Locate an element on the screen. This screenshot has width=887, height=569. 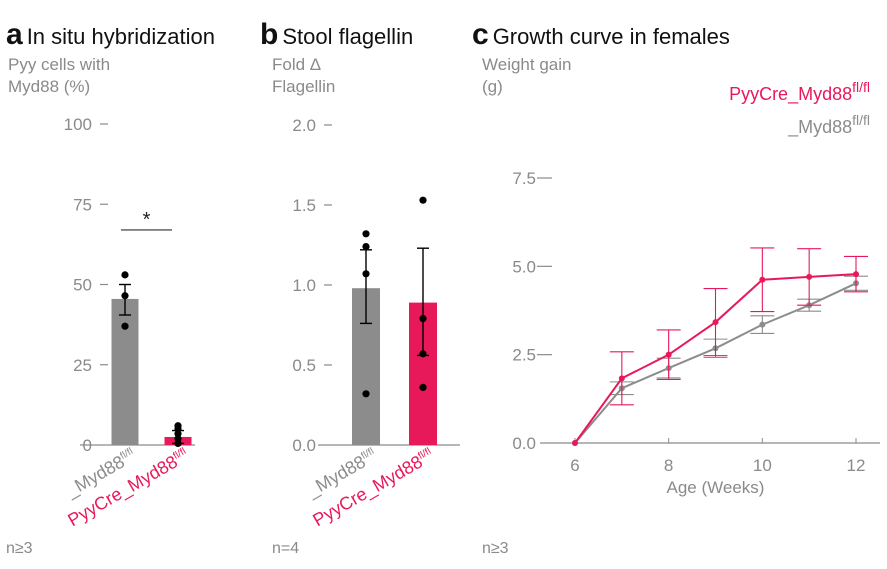
y-tick-label: 25 is located at coordinates (82, 365).